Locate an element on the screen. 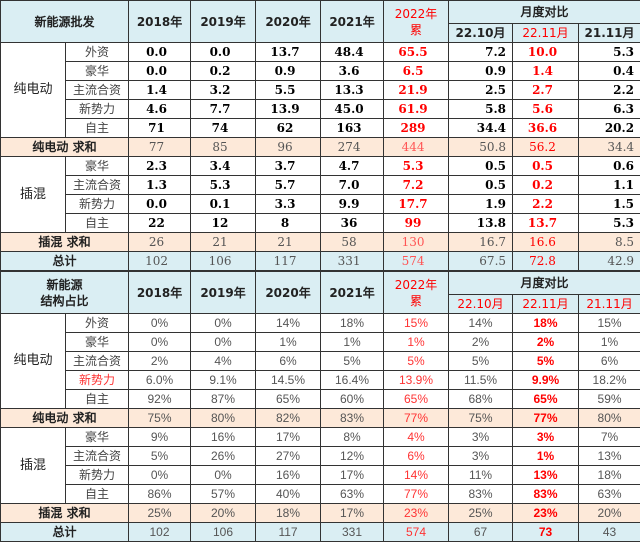 The height and width of the screenshot is (542, 640). group-label: 纯电动 is located at coordinates (33, 90).